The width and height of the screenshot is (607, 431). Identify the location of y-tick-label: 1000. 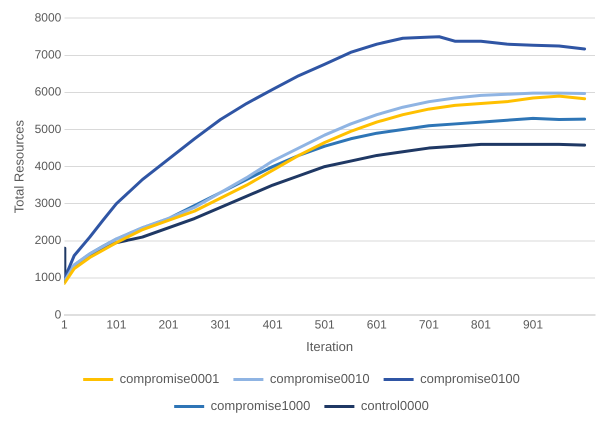
(48, 277).